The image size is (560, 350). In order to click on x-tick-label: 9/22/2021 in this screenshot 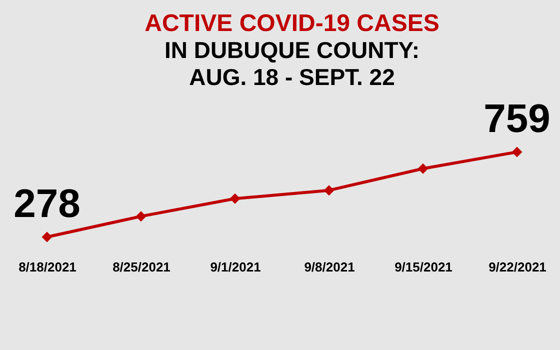, I will do `click(517, 267)`.